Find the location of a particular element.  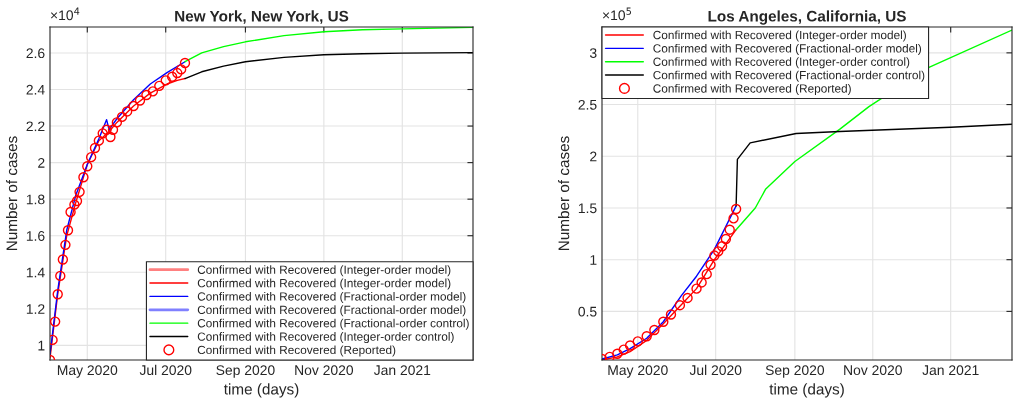

y-tick-label: 3 is located at coordinates (593, 53).